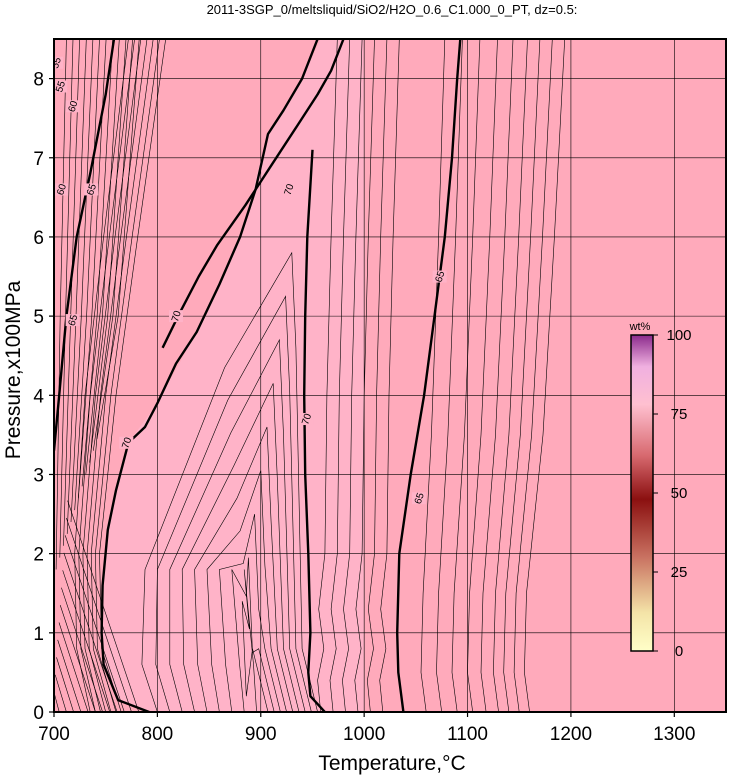  I want to click on x-tick-label-6: 1300, so click(674, 734).